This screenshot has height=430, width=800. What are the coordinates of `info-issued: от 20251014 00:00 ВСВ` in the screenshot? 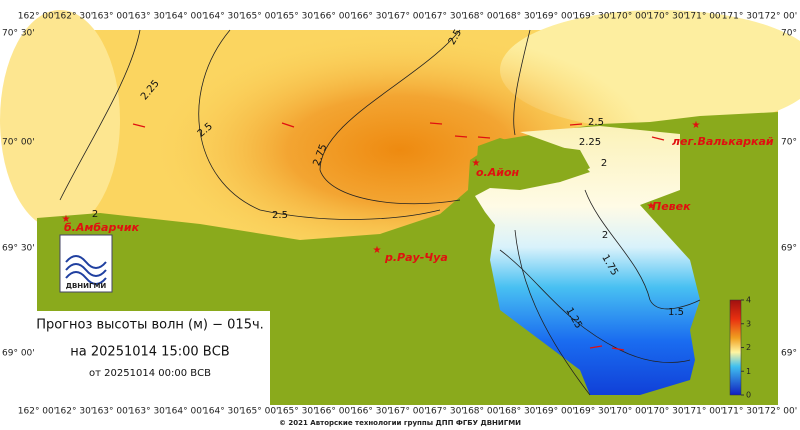 It's located at (150, 373).